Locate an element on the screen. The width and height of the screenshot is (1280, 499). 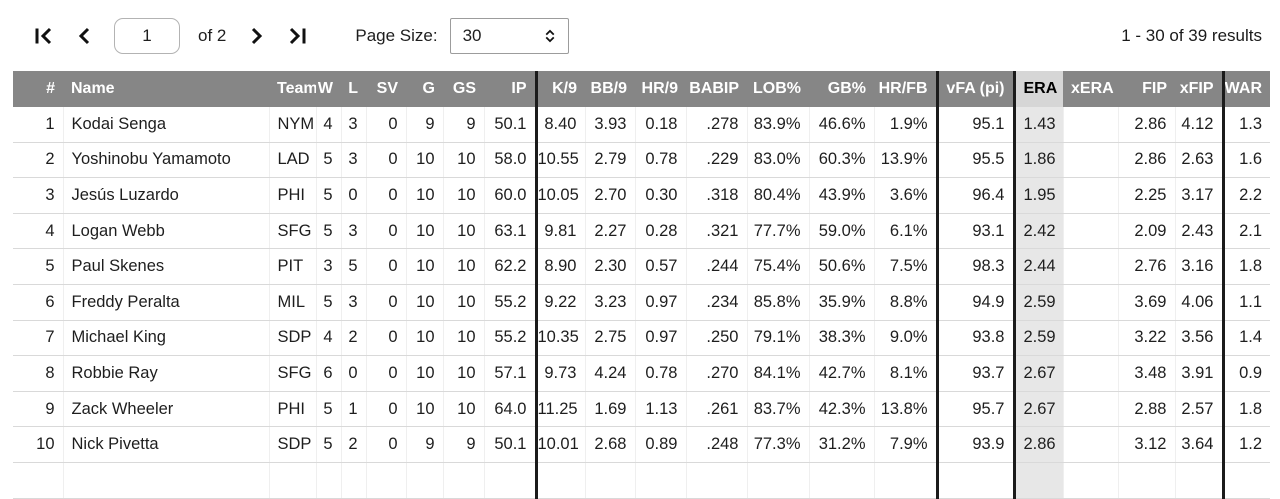
col-header-xera: xERA is located at coordinates (1090, 89).